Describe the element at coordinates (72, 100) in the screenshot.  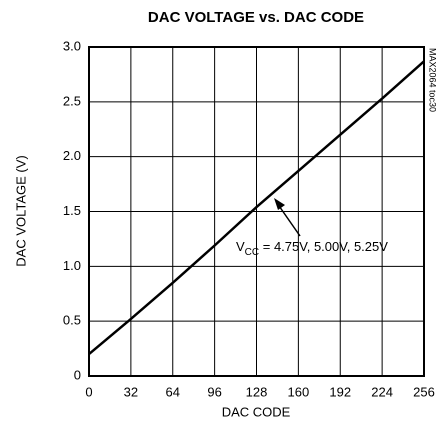
I see `y-tick-label: 2.5` at that location.